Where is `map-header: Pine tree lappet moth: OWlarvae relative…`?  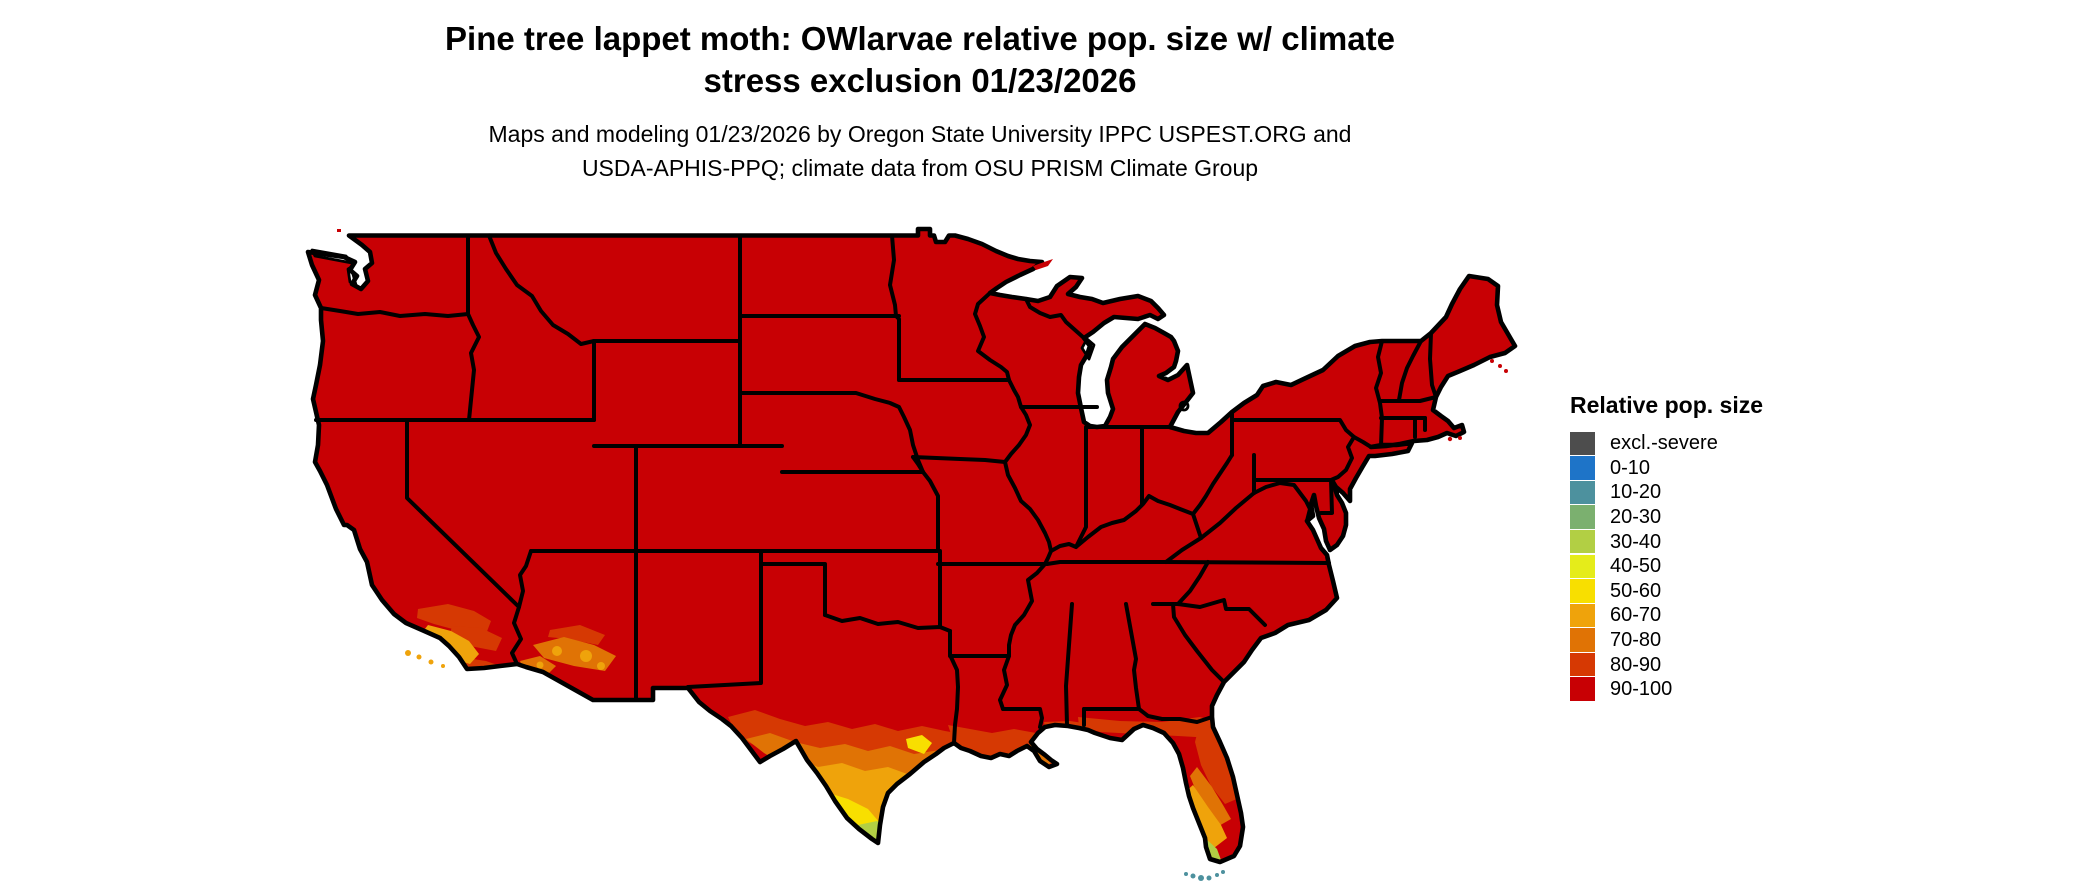 map-header: Pine tree lappet moth: OWlarvae relative… is located at coordinates (920, 101).